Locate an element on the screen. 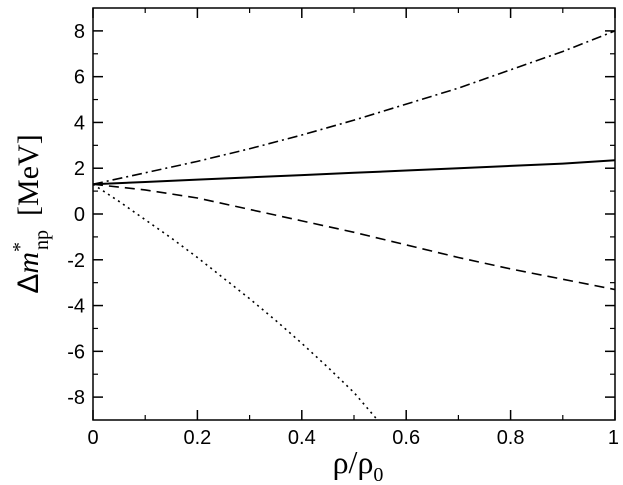 This screenshot has width=623, height=485. y-axis-label-sub: np is located at coordinates (42, 240).